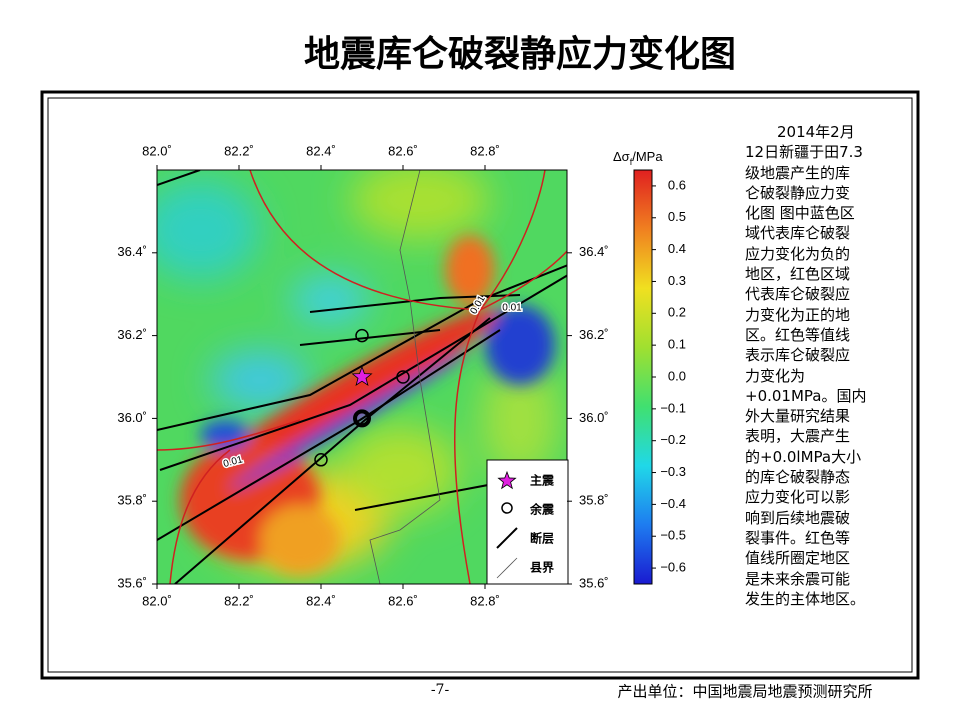  What do you see at coordinates (798, 294) in the screenshot?
I see `description-line: 代表库仑破裂应` at bounding box center [798, 294].